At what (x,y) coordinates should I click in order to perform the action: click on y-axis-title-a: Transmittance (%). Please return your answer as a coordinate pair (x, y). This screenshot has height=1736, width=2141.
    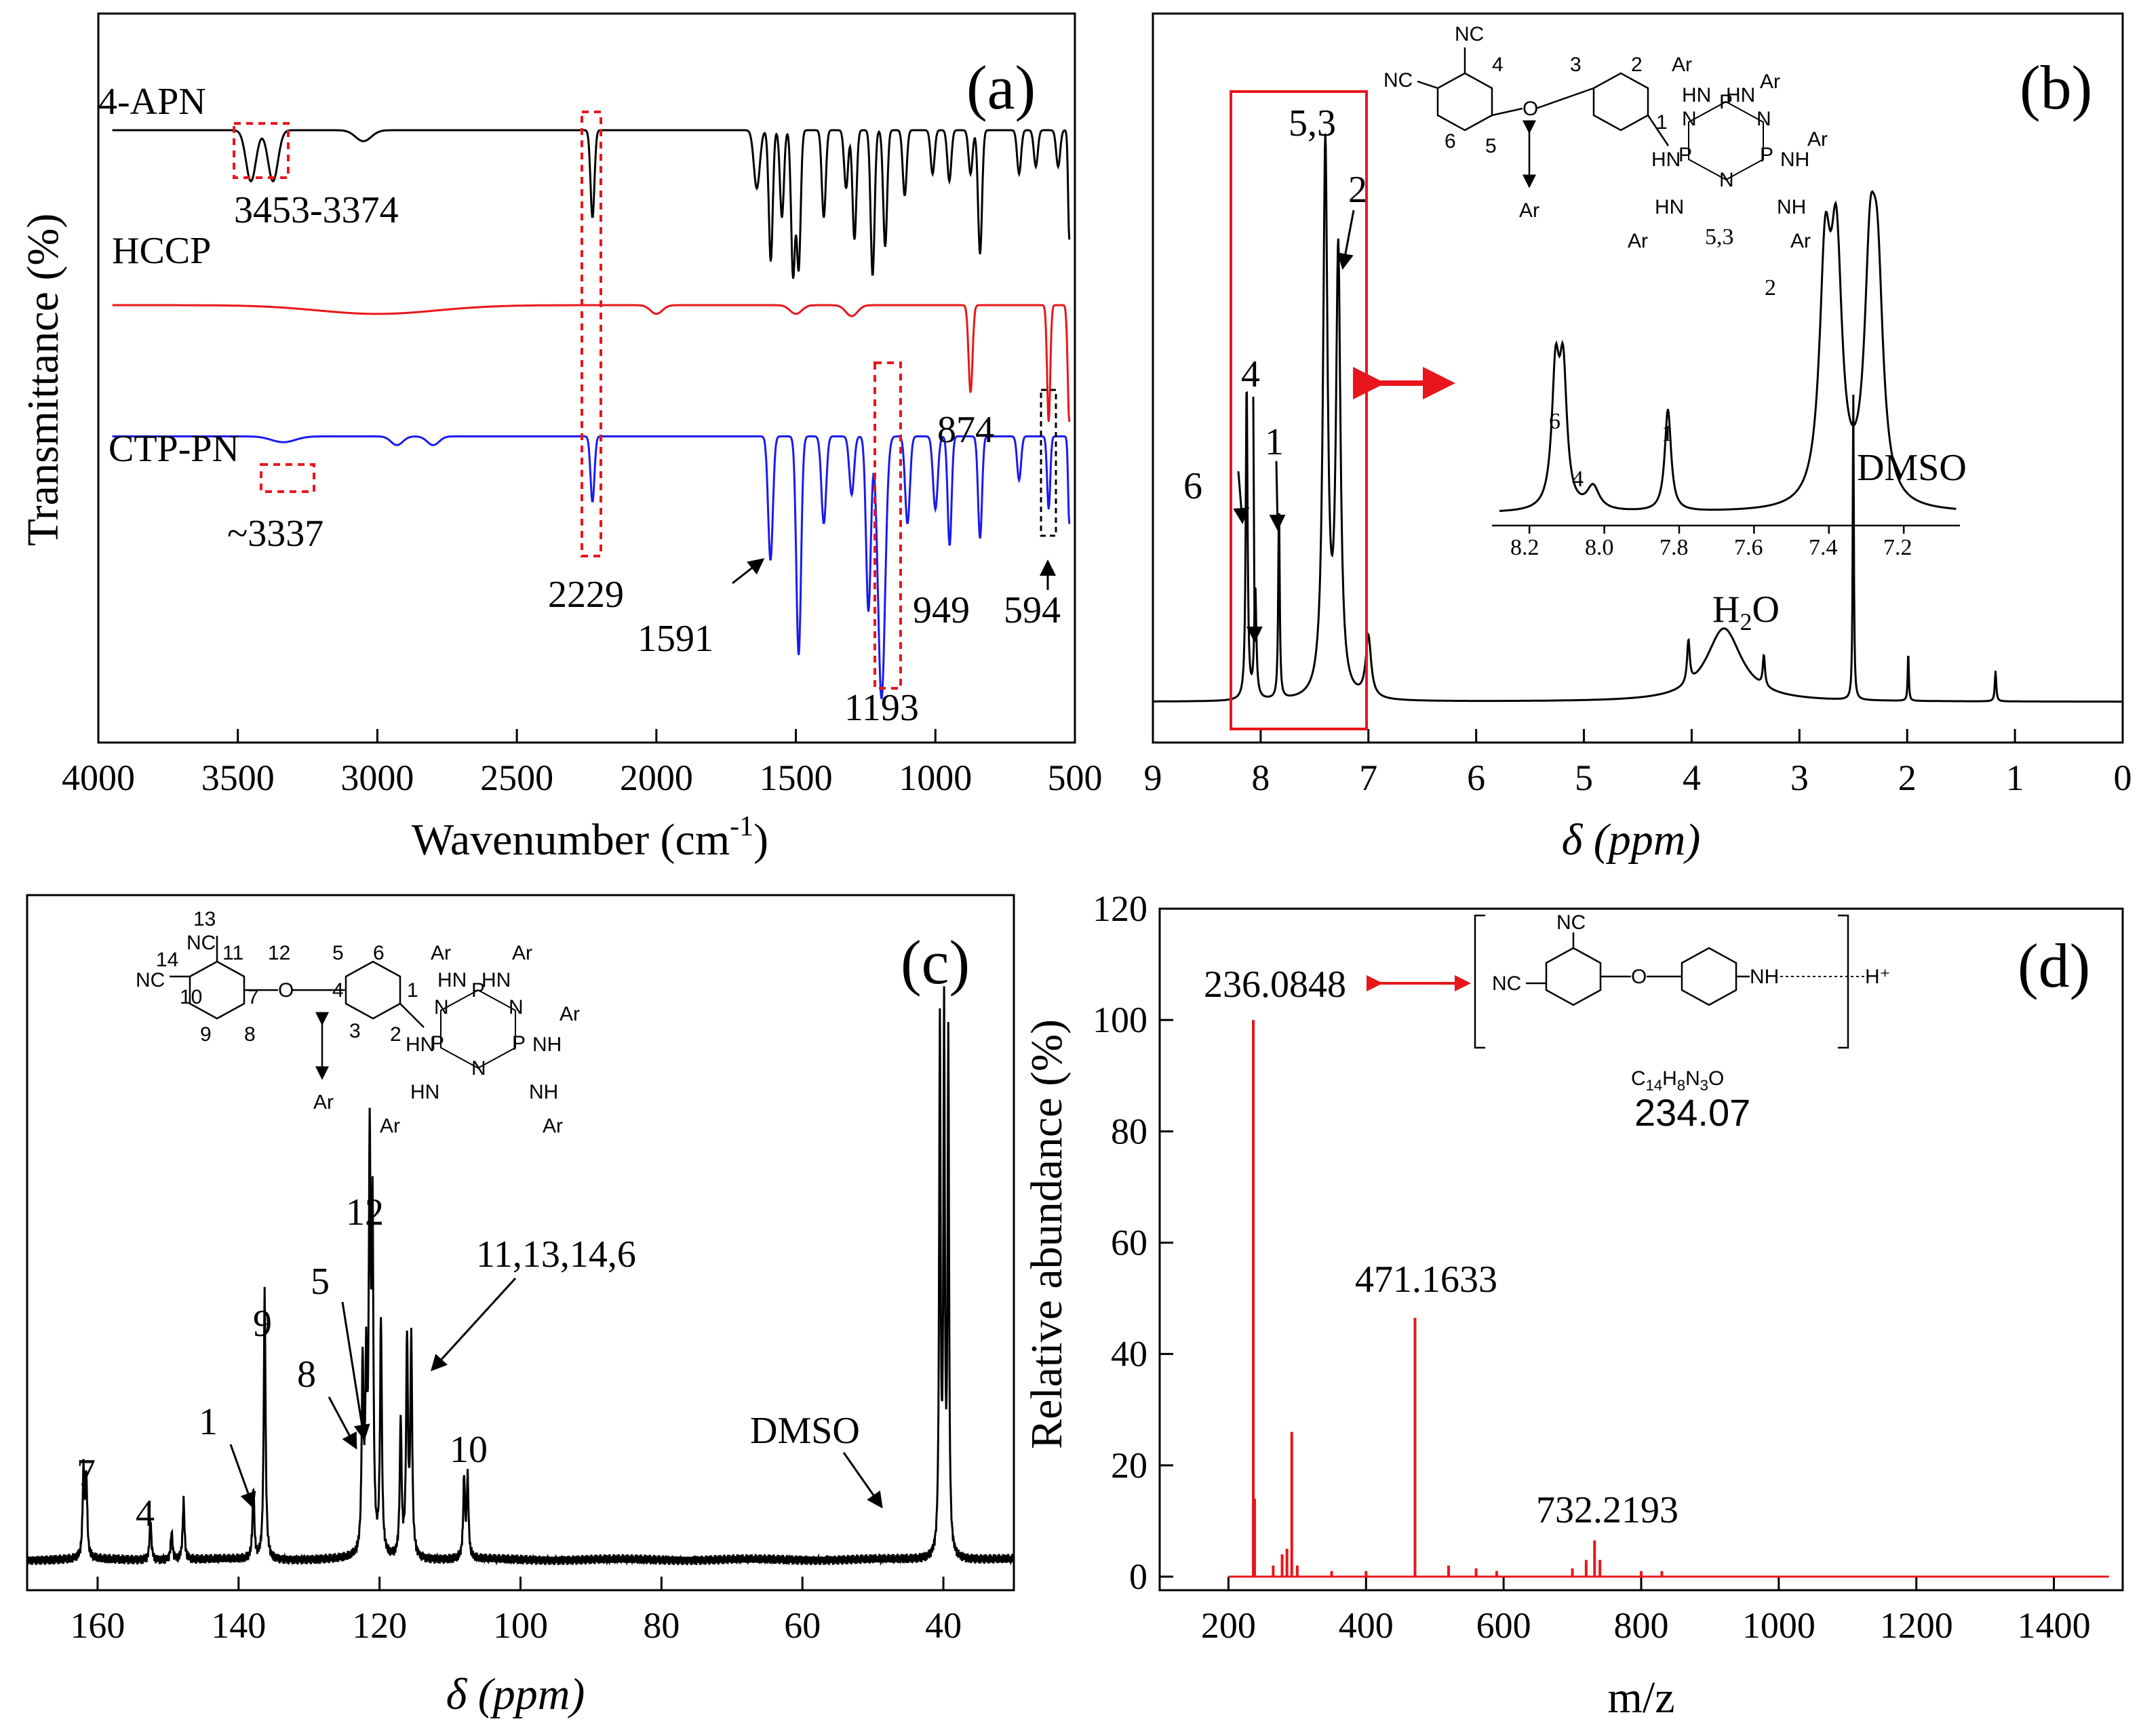
    Looking at the image, I should click on (43, 380).